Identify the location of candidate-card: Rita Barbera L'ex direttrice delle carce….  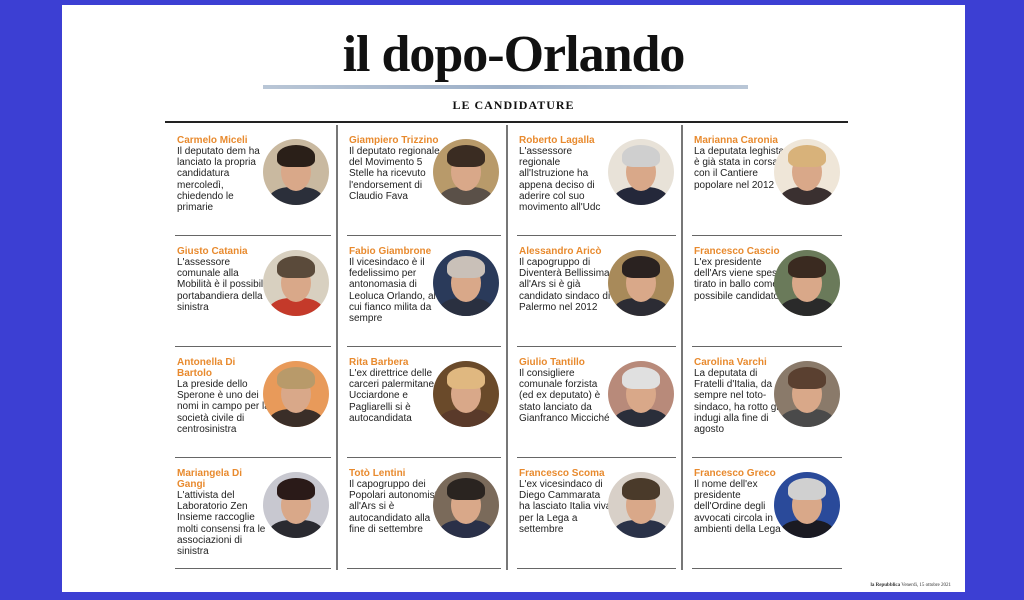
(422, 402).